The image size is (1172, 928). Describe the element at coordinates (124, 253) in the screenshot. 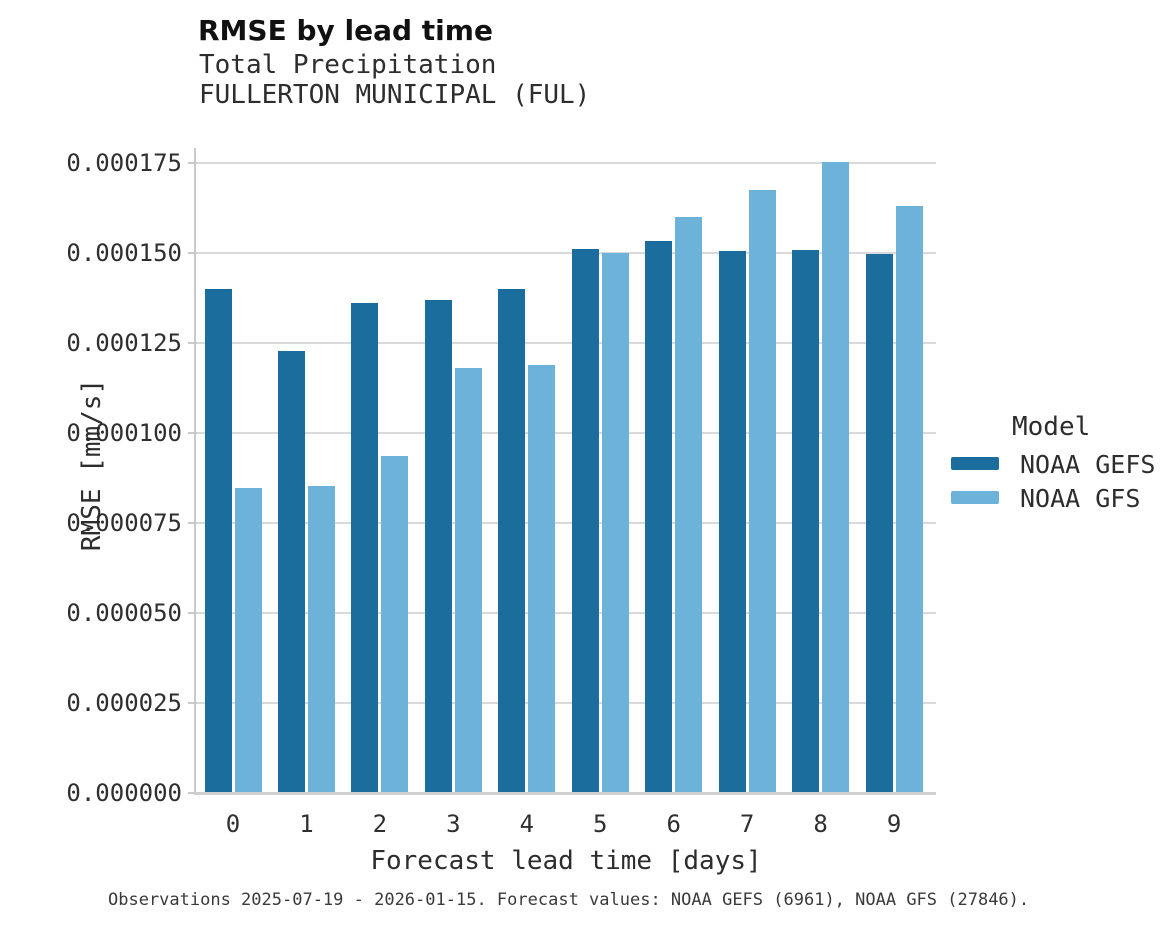

I see `y-tick-label: 0.000150` at that location.